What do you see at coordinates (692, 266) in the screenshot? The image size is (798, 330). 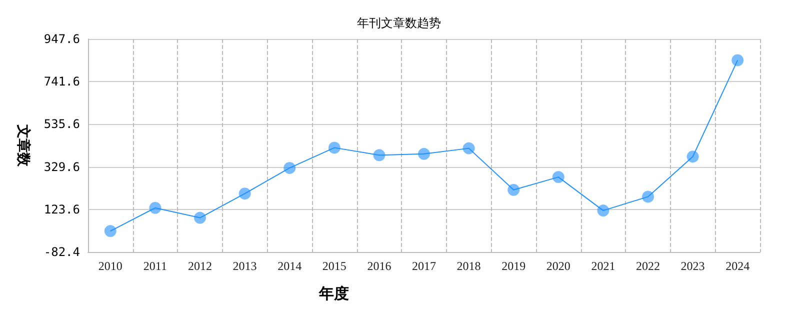 I see `x-tick-label: 2023` at bounding box center [692, 266].